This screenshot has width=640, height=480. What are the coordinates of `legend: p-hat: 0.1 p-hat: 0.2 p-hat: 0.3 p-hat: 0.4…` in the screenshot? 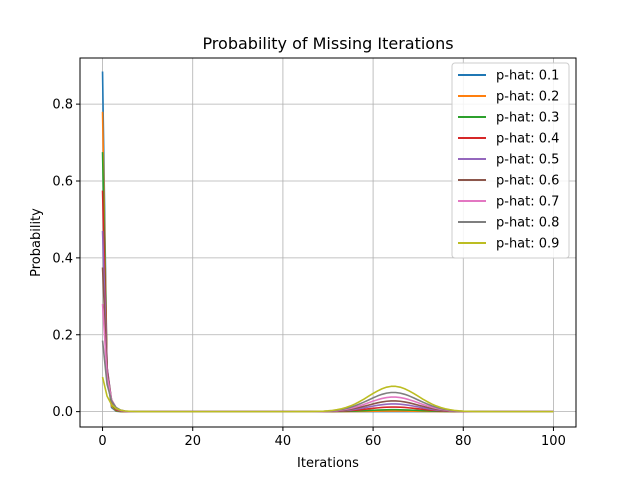 It's located at (510, 160).